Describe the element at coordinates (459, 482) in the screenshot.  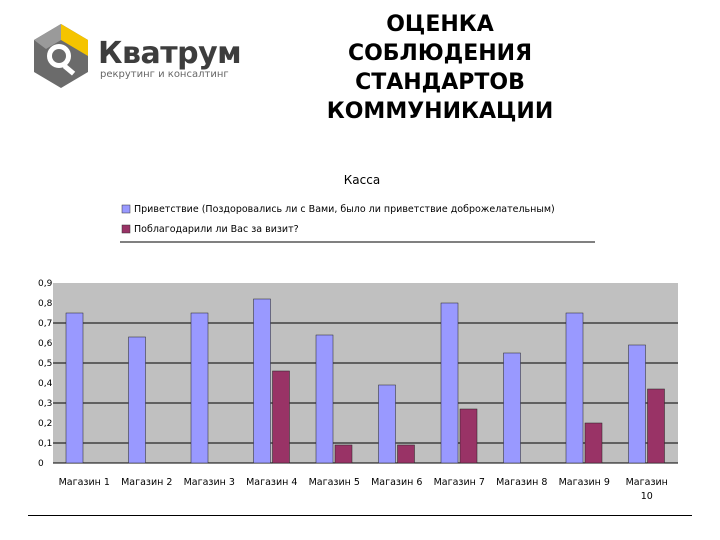
I see `x-tick-label: Магазин 7` at that location.